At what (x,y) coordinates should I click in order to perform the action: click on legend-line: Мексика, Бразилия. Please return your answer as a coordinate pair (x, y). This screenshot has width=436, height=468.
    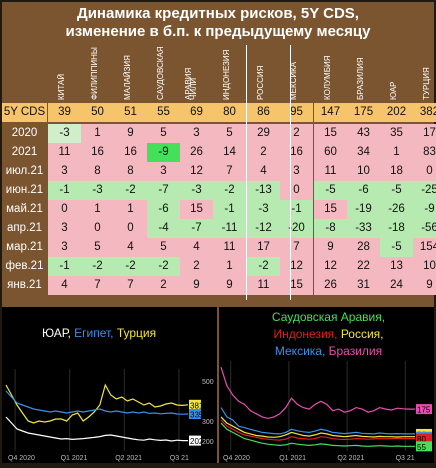
    Looking at the image, I should click on (328, 351).